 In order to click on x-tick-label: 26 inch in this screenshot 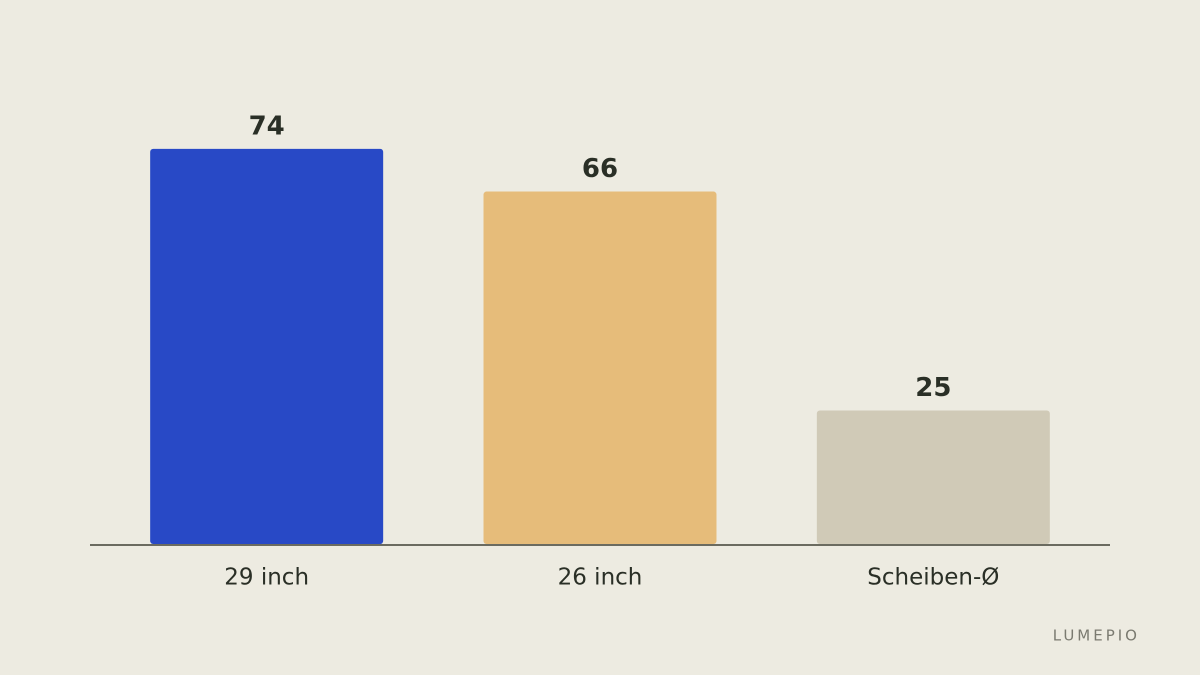, I will do `click(600, 578)`.